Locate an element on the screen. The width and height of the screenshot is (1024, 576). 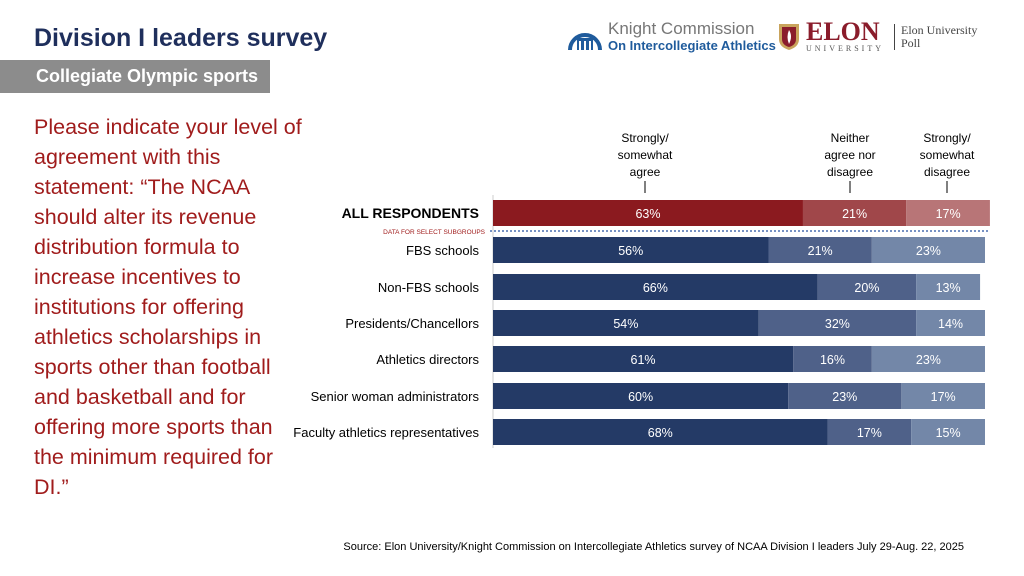
knight-line1: Knight Commission is located at coordinates (681, 28).